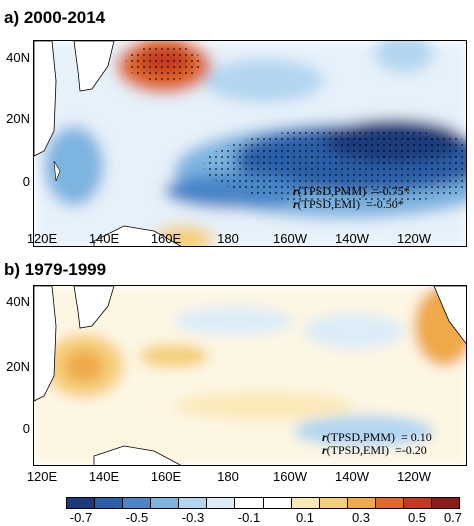 This screenshot has height=526, width=474. I want to click on panel-b-xtick-140w: 140W, so click(352, 476).